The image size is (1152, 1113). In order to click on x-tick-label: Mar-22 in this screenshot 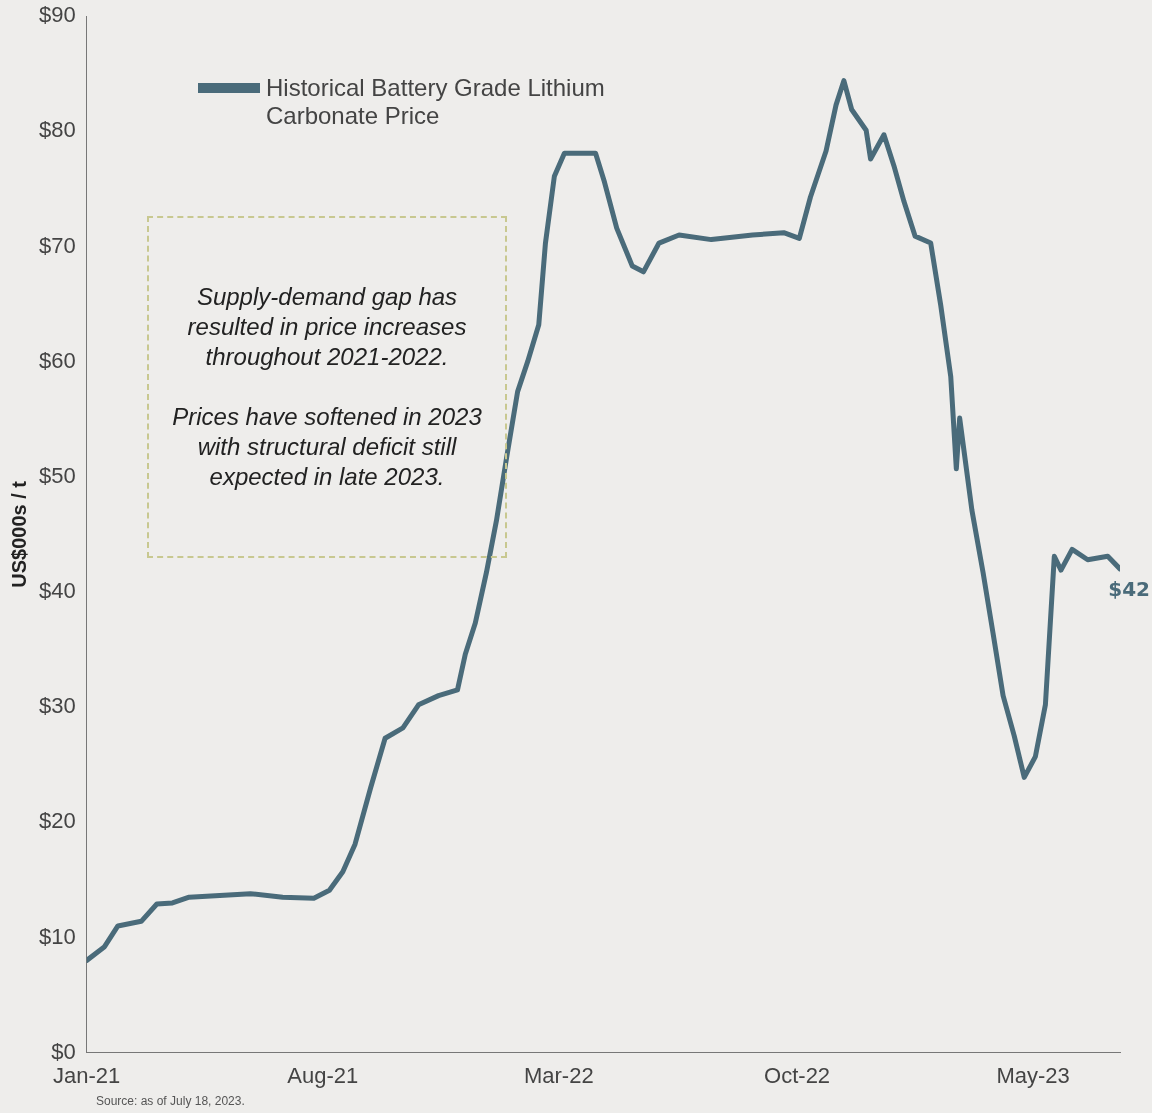, I will do `click(558, 1075)`.